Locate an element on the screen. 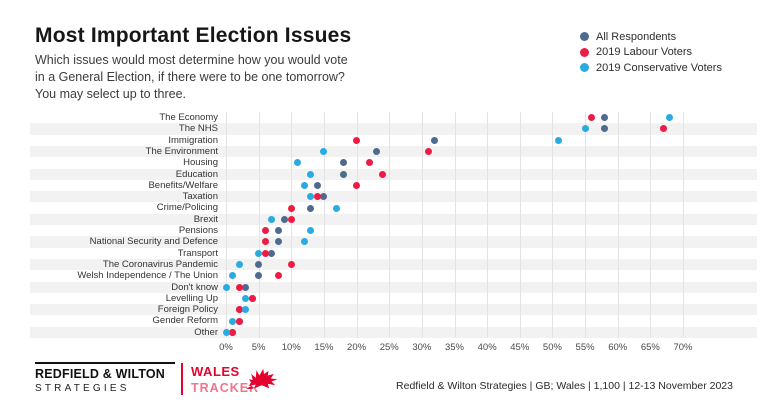  category-label: The Environment is located at coordinates (181, 151).